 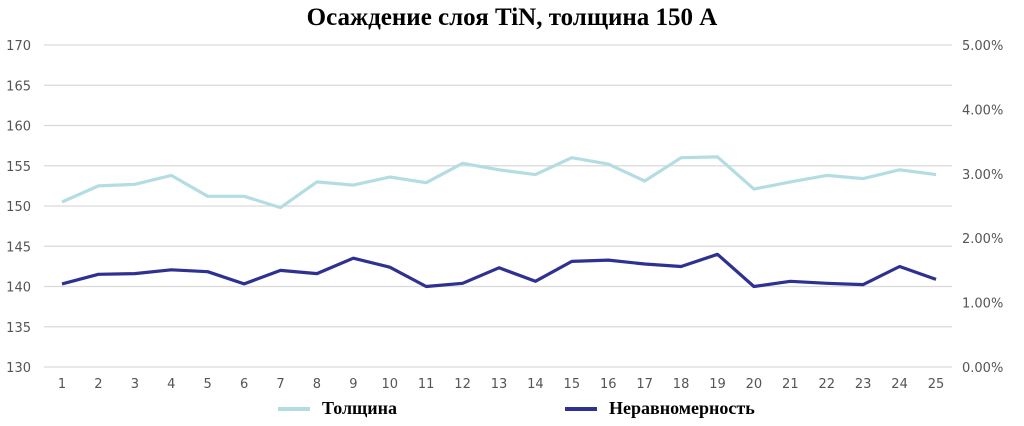 I want to click on legend-item-nonuniformity: Неравномерность, so click(x=660, y=408).